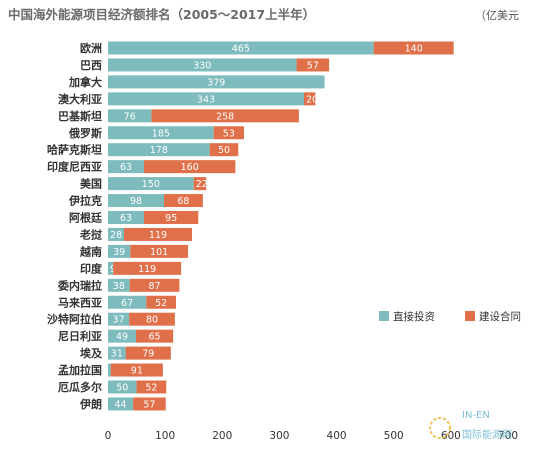 The width and height of the screenshot is (550, 452). I want to click on bar-value-label: 79, so click(148, 354).